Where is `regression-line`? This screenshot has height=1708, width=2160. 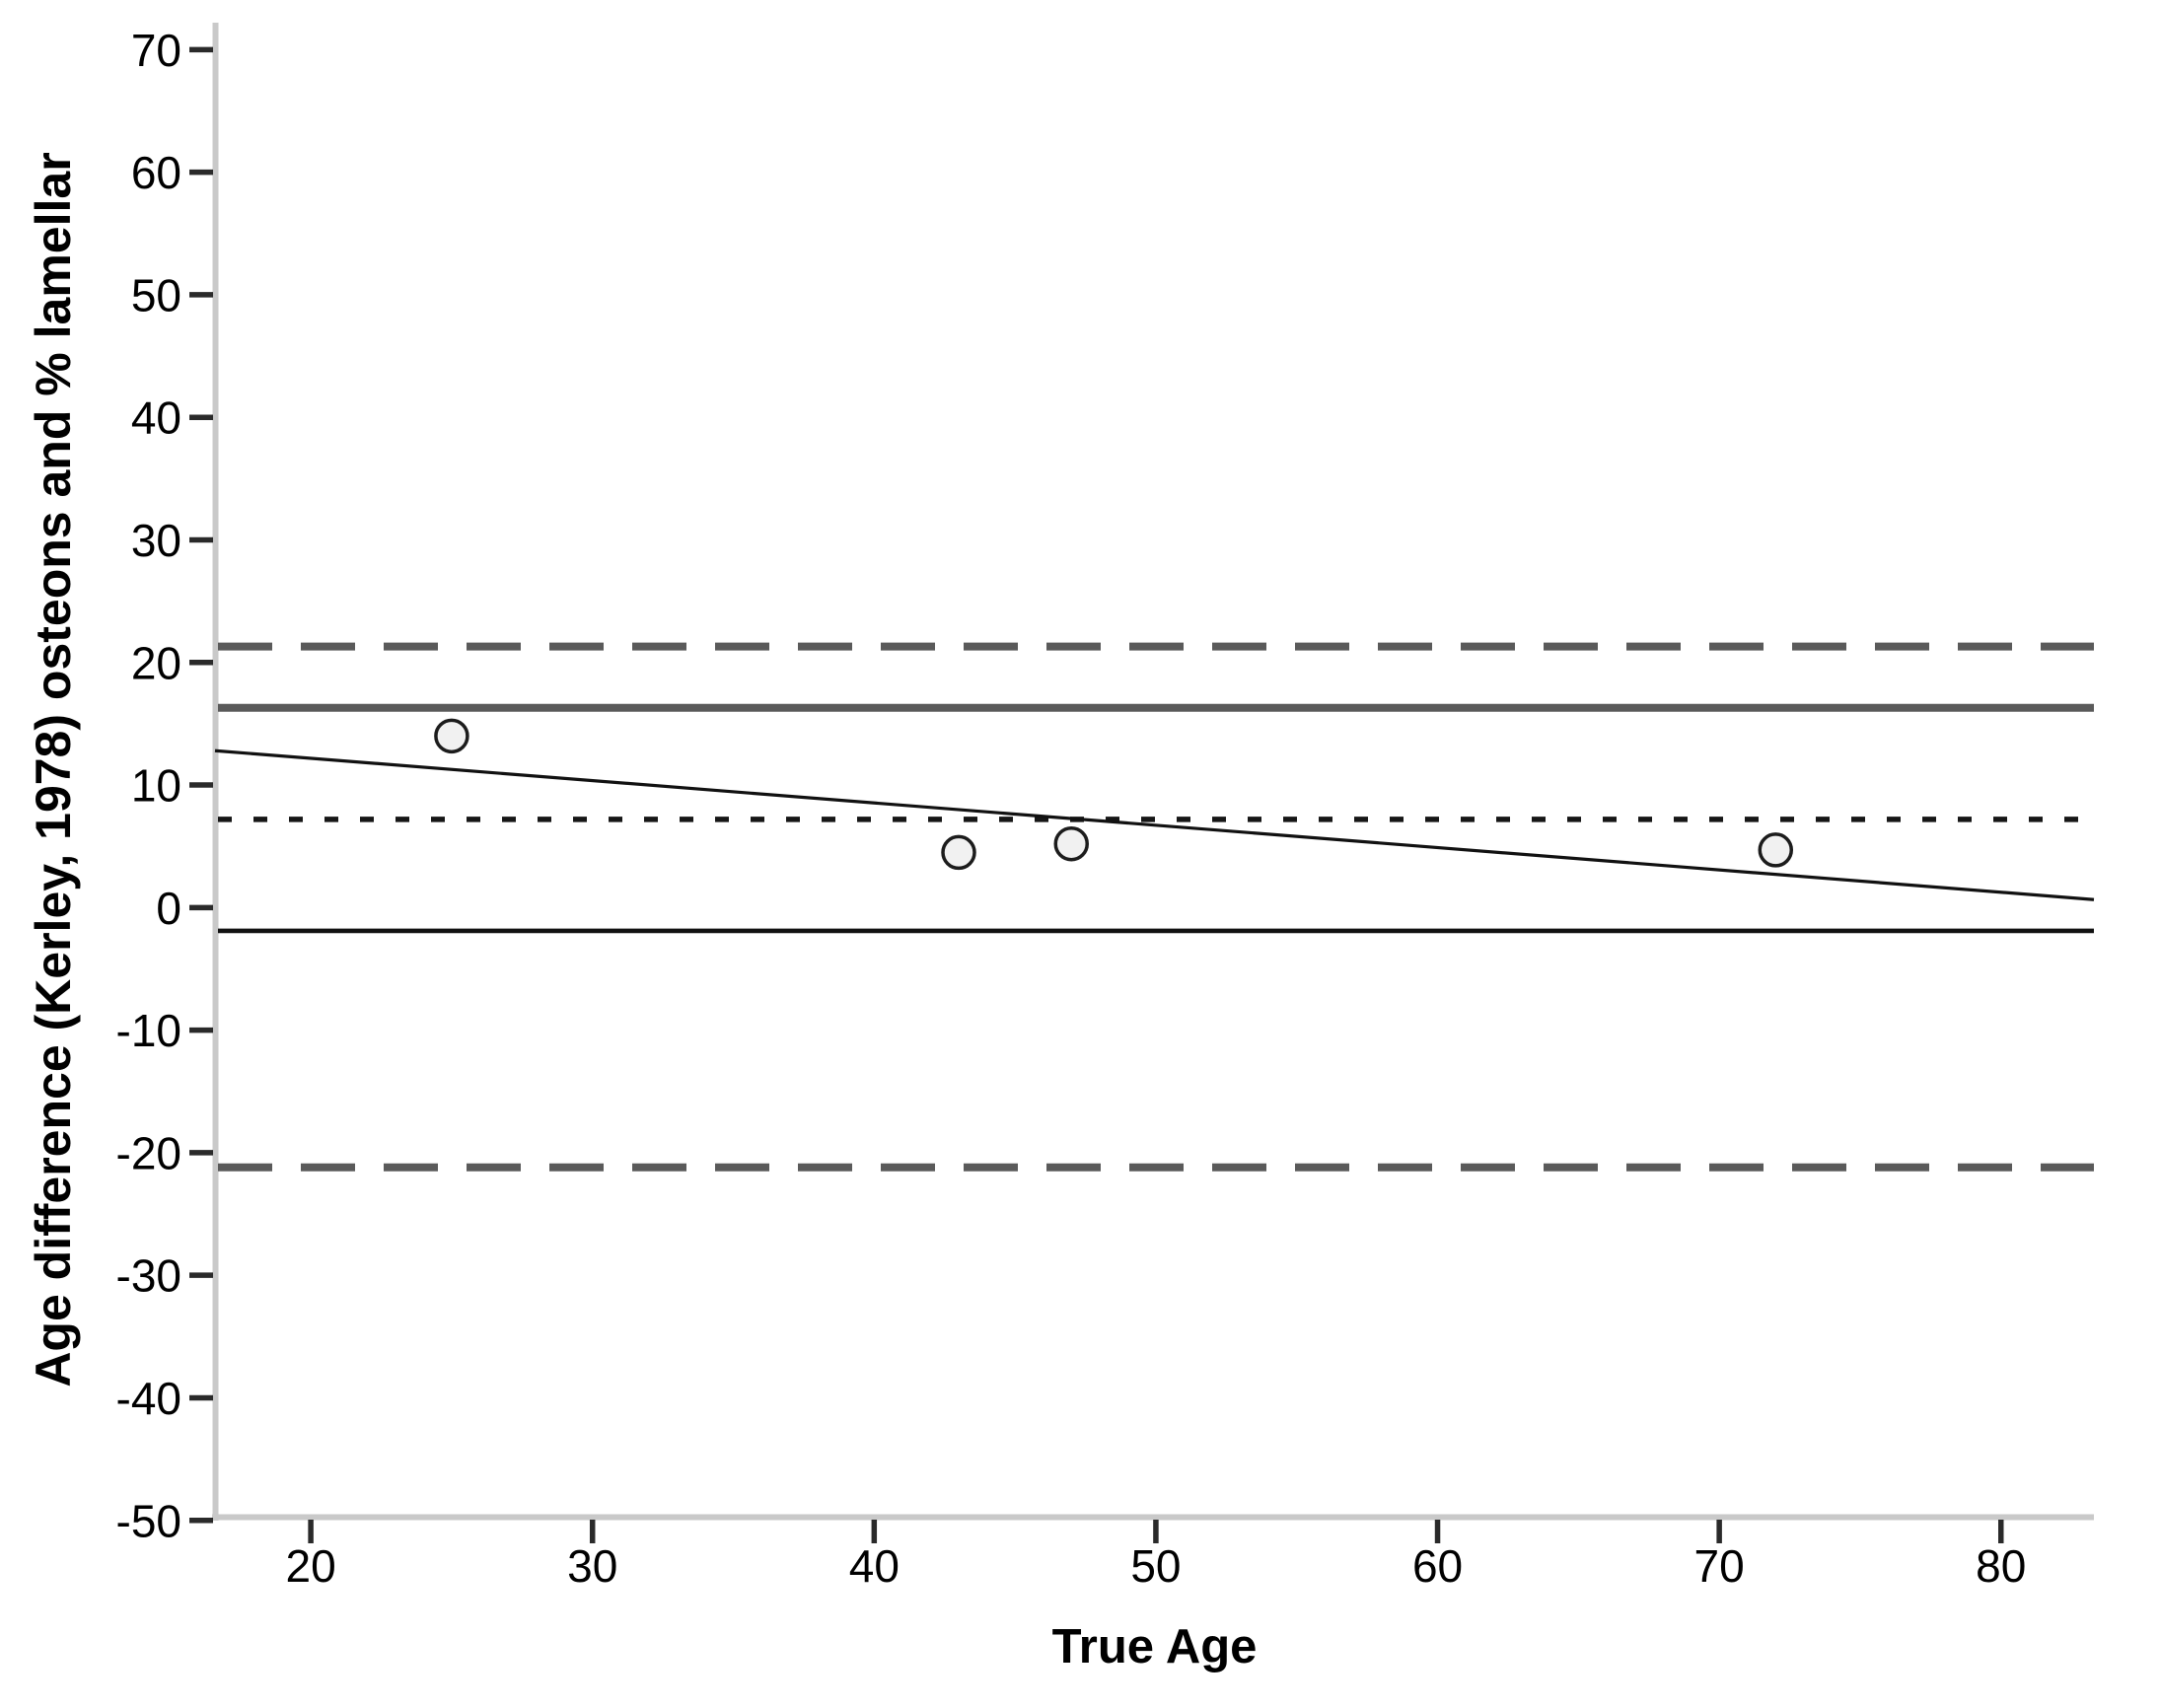 regression-line is located at coordinates (1154, 824).